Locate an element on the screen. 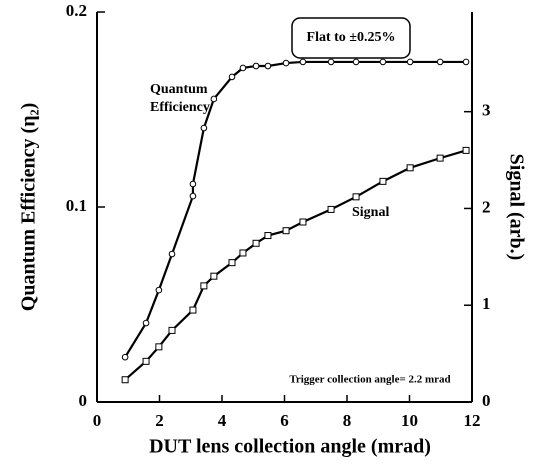 Image resolution: width=539 pixels, height=466 pixels. x-axis-label: DUT lens collection angle (mrad) is located at coordinates (290, 447).